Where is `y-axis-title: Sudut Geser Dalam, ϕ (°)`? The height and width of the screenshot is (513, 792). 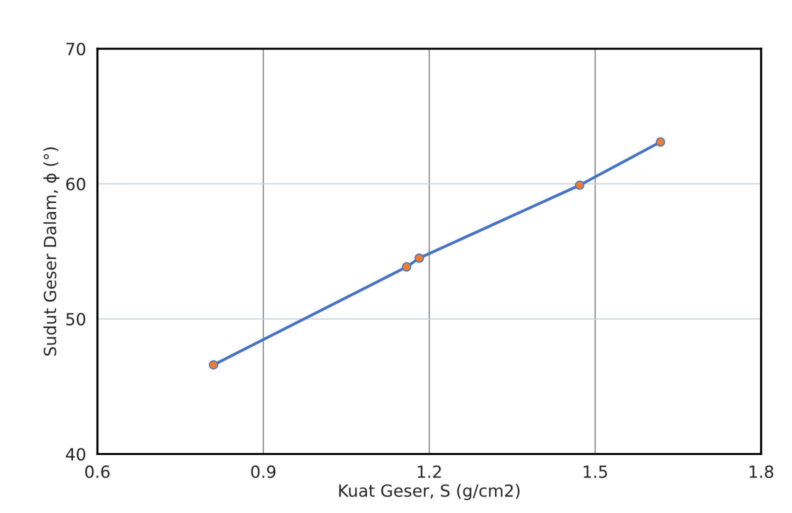
y-axis-title: Sudut Geser Dalam, ϕ (°) is located at coordinates (51, 251).